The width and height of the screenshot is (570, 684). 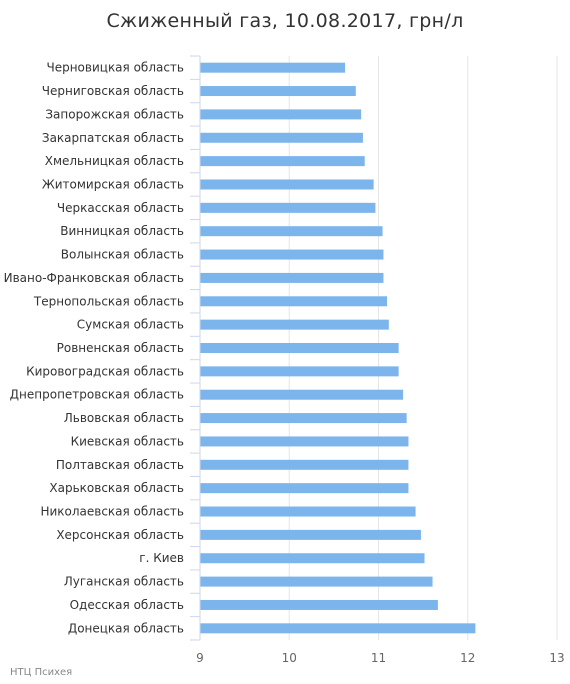 What do you see at coordinates (130, 325) in the screenshot?
I see `category-label: Сумская область` at bounding box center [130, 325].